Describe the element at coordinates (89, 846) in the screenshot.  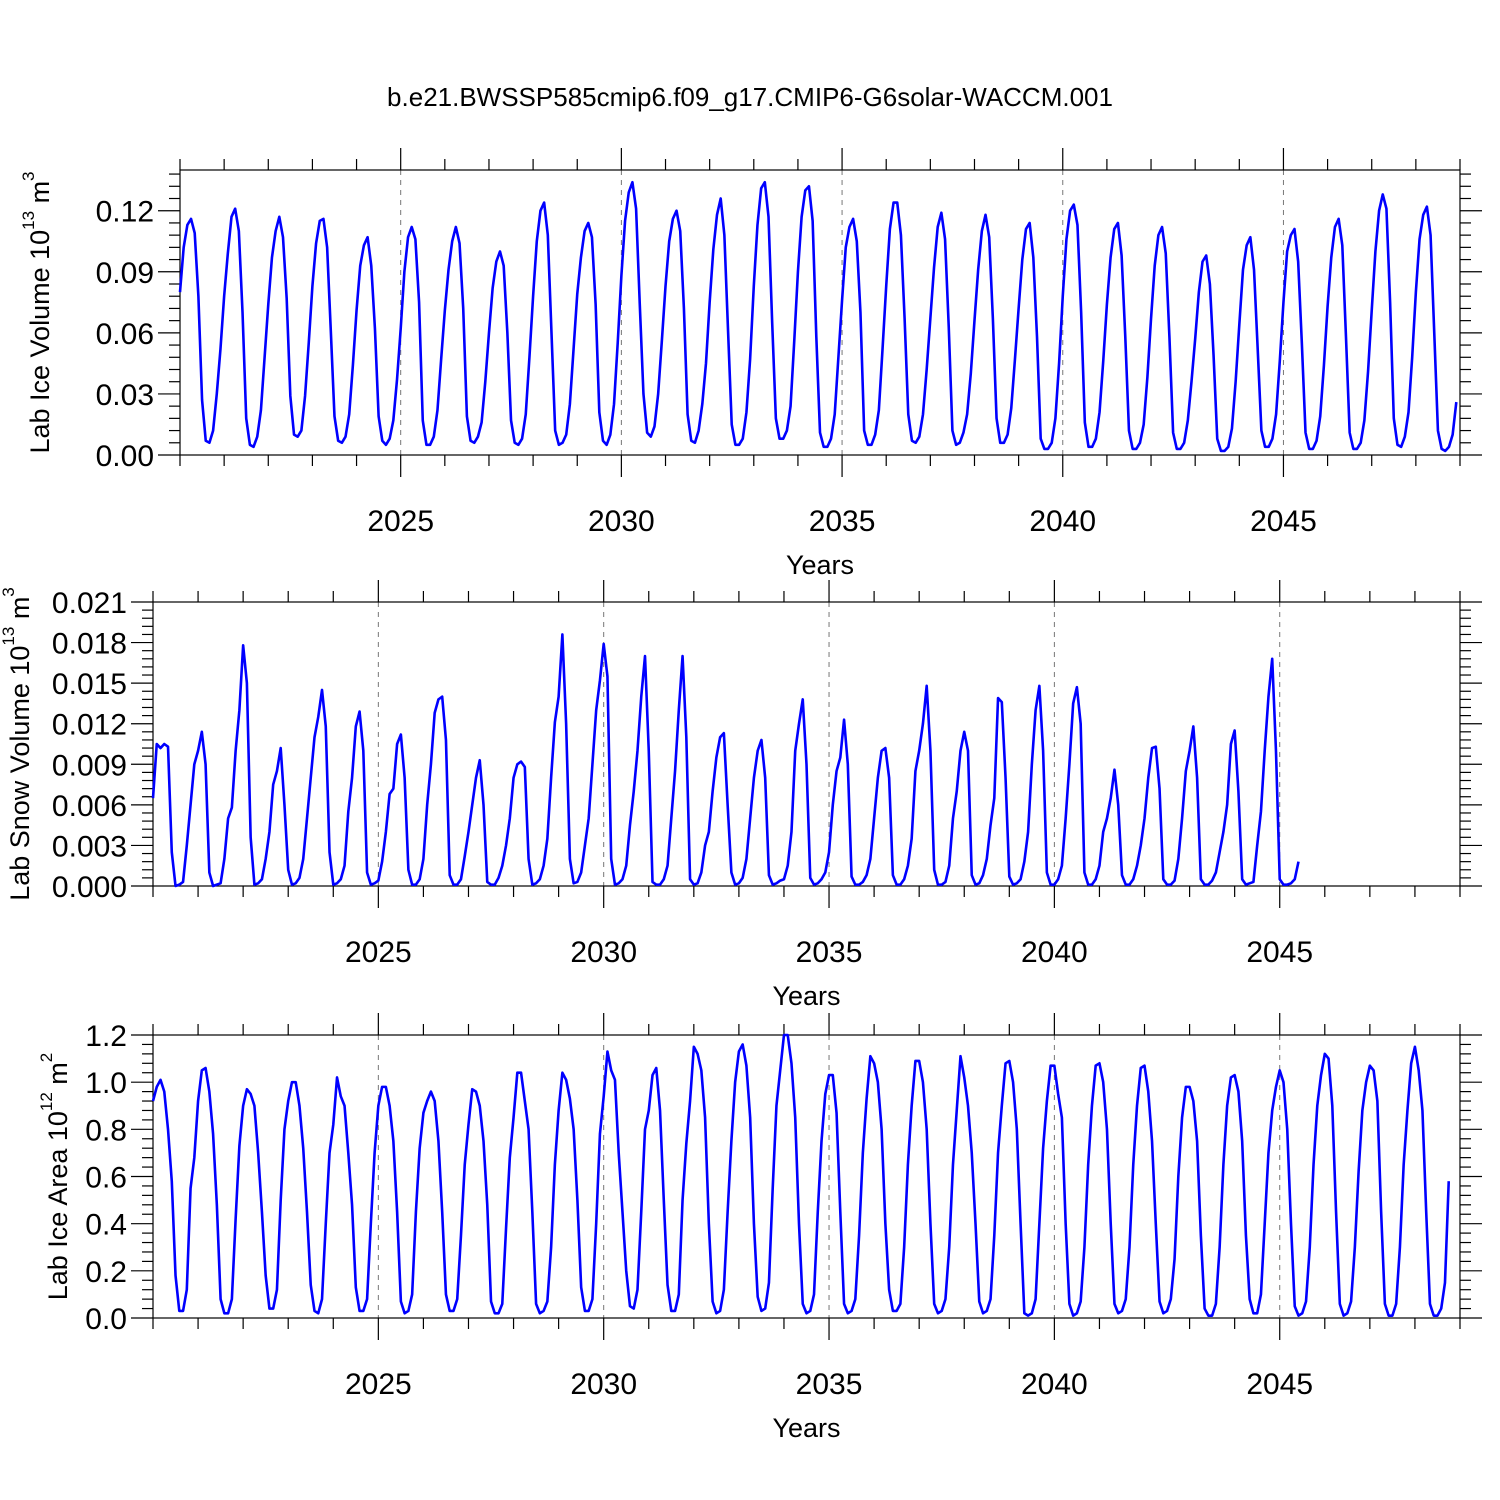
I see `y-tick-label: 0.003` at that location.